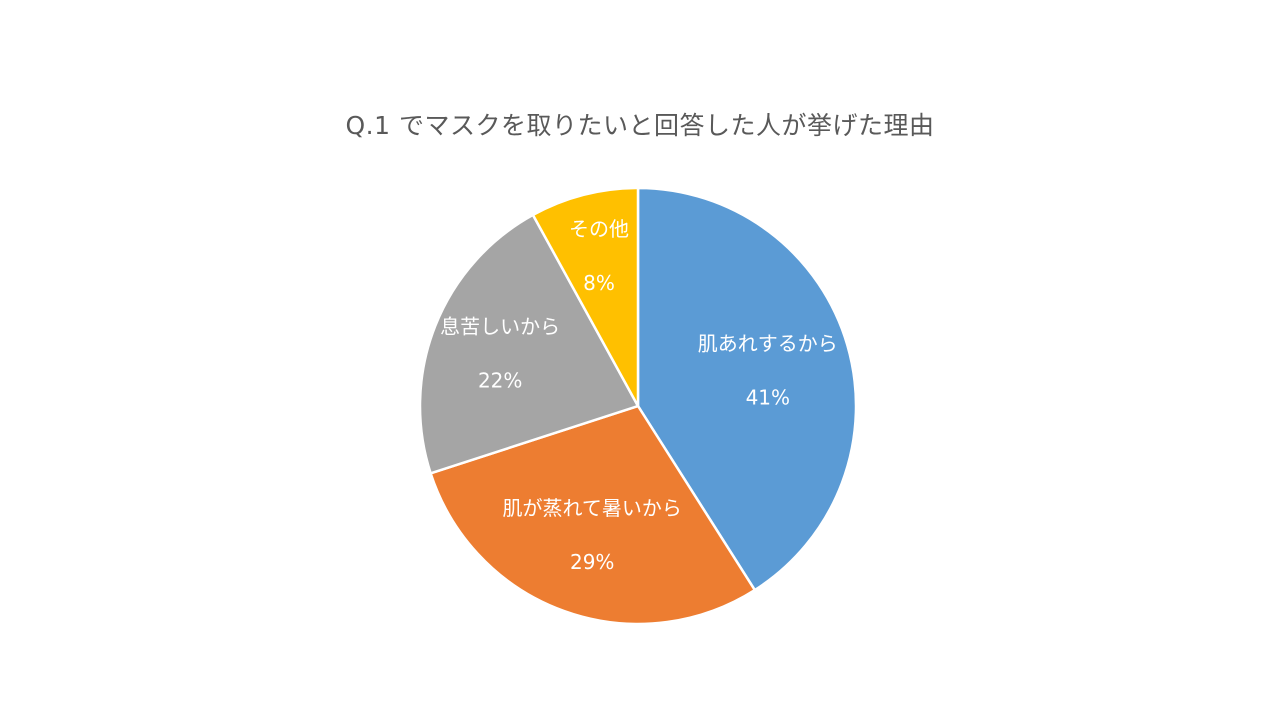 This screenshot has height=720, width=1280. Describe the element at coordinates (592, 562) in the screenshot. I see `slice-percent-stuffy-hot: 29%` at that location.